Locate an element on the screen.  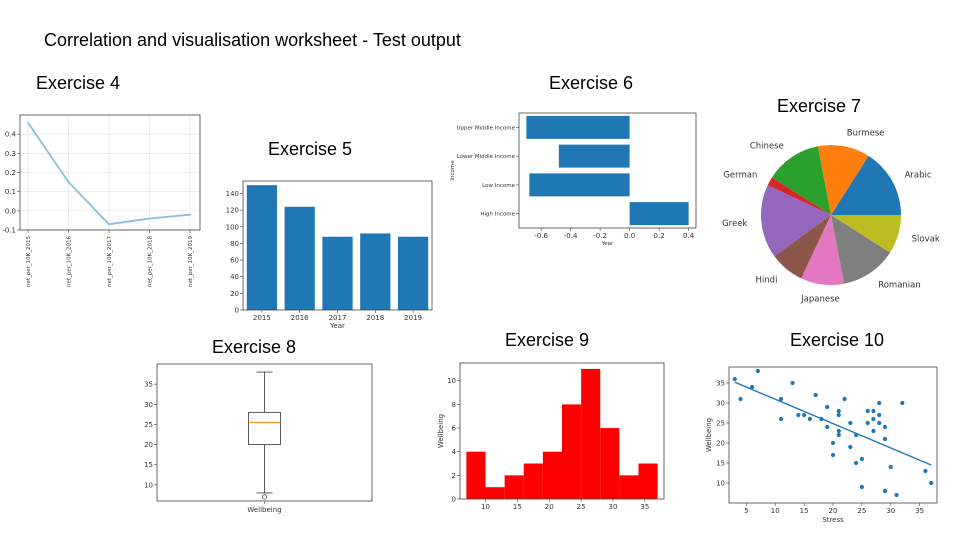
box is located at coordinates (264, 428).